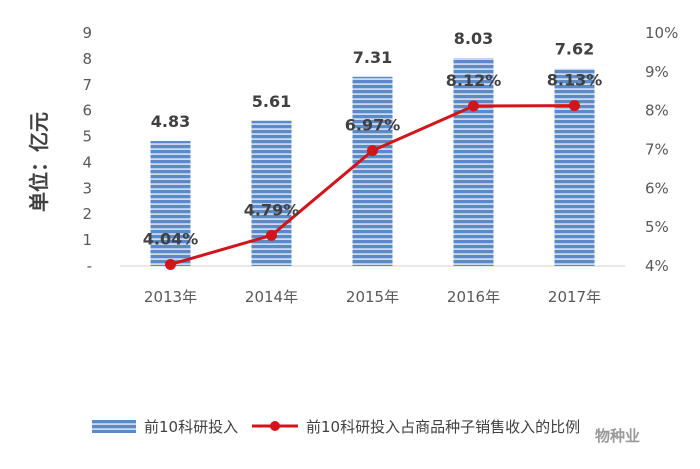  I want to click on x-tick-label: 2016年, so click(473, 297).